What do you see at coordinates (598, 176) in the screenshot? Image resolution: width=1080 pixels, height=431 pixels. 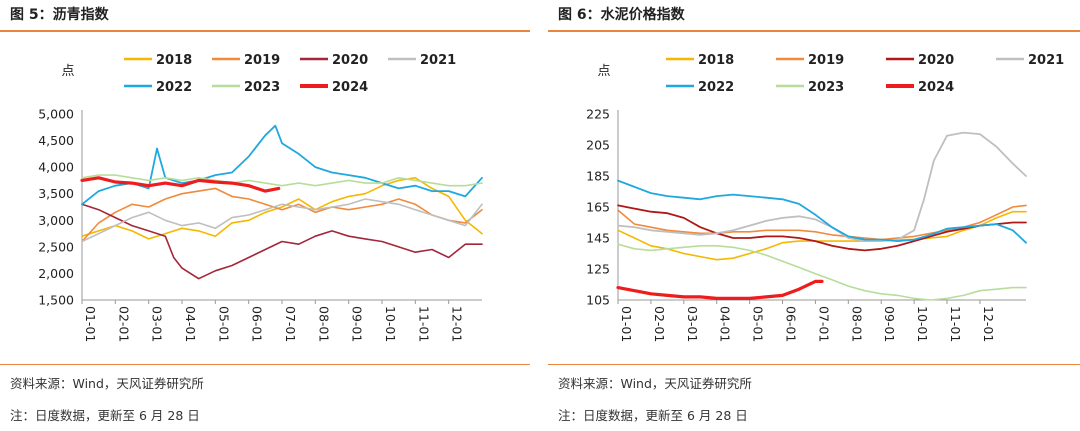 I see `y-tick-label: 185` at bounding box center [598, 176].